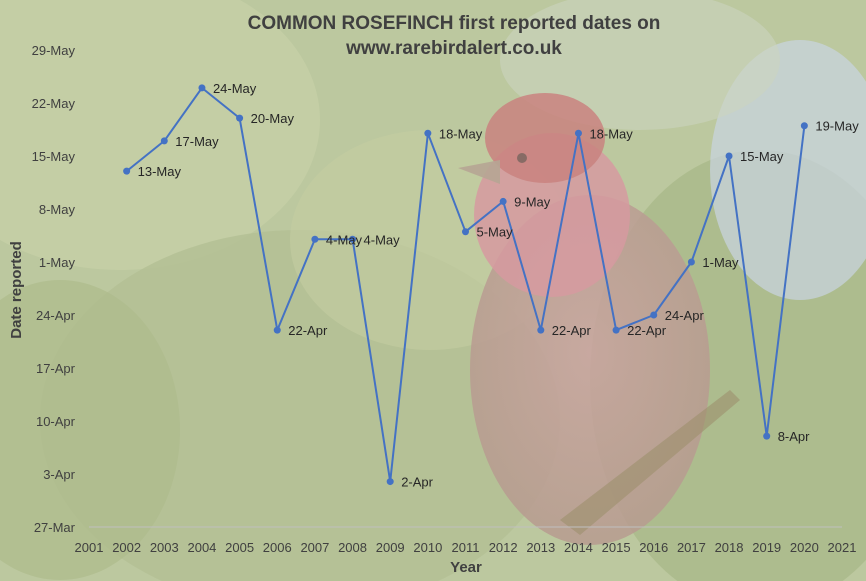  I want to click on data-label: 5-May, so click(495, 232).